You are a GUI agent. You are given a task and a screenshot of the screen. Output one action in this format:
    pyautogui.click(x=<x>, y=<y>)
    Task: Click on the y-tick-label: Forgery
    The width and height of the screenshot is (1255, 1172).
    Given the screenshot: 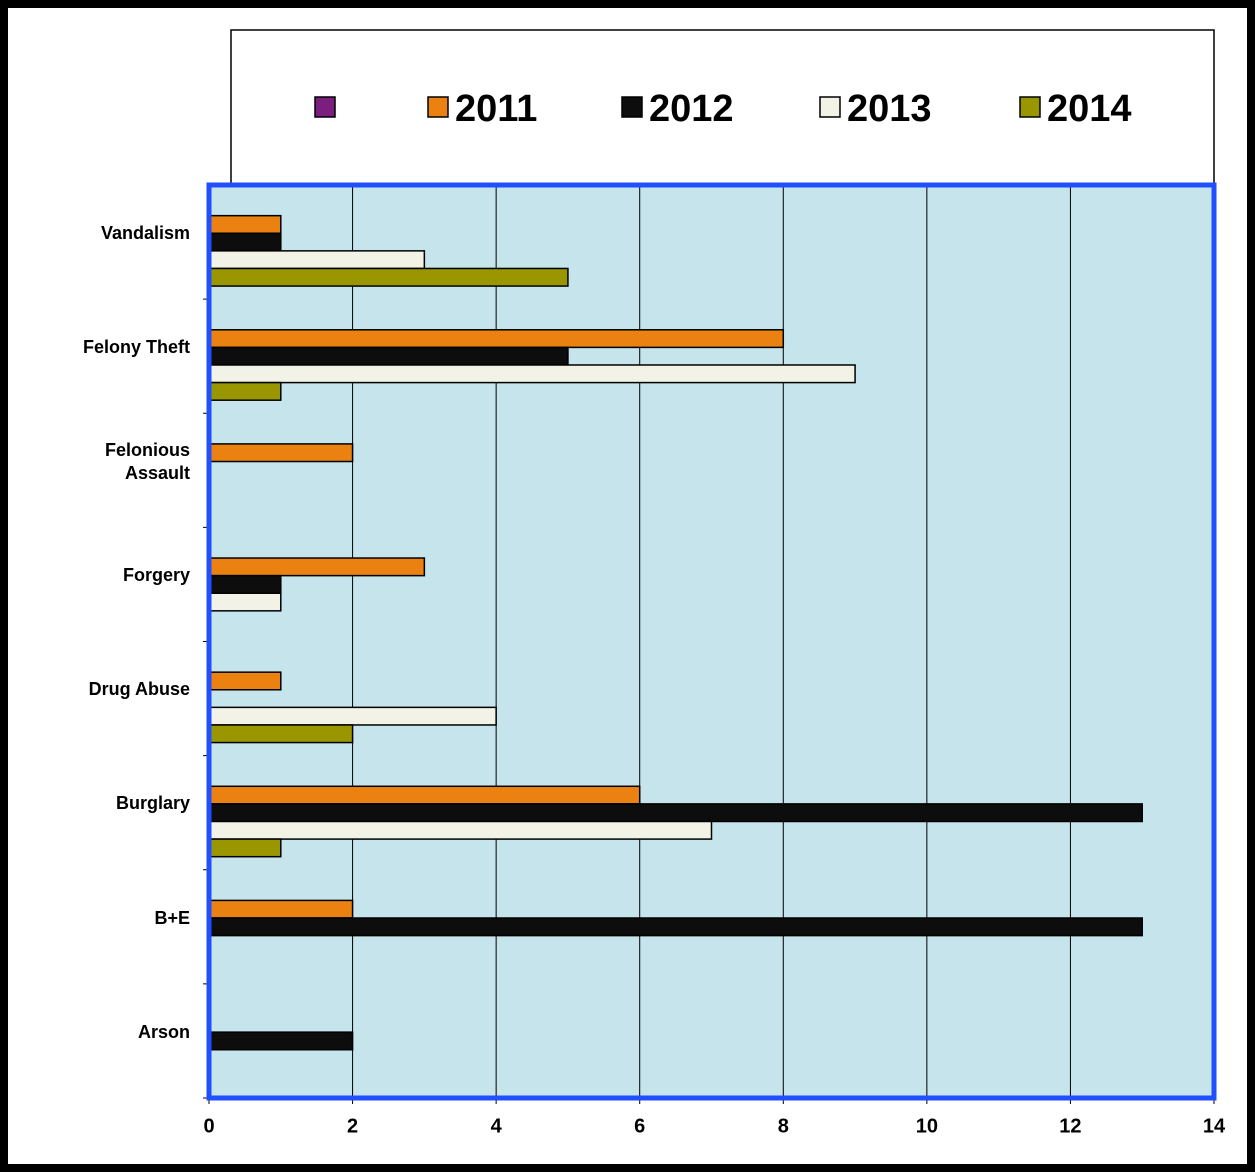 What is the action you would take?
    pyautogui.click(x=156, y=575)
    